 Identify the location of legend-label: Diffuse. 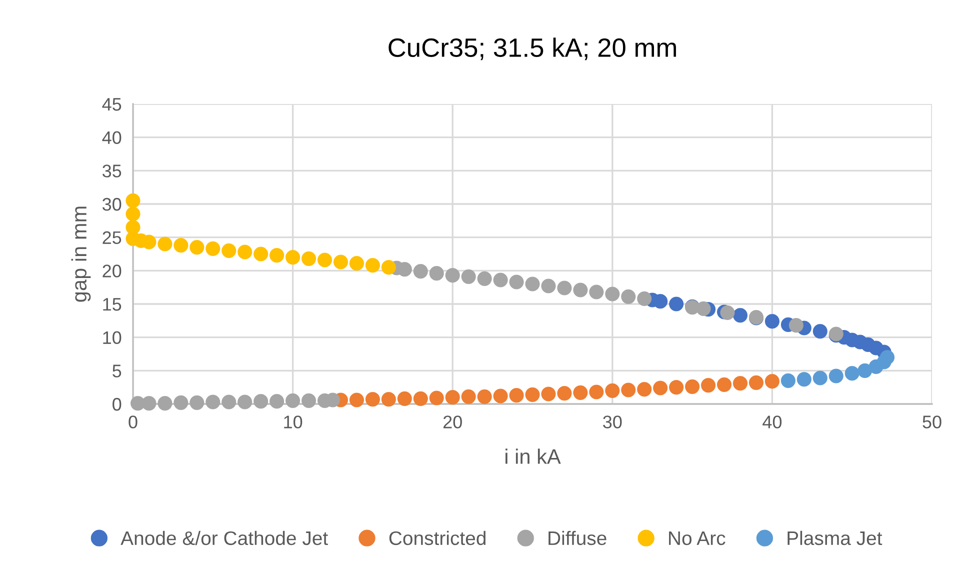
(577, 538).